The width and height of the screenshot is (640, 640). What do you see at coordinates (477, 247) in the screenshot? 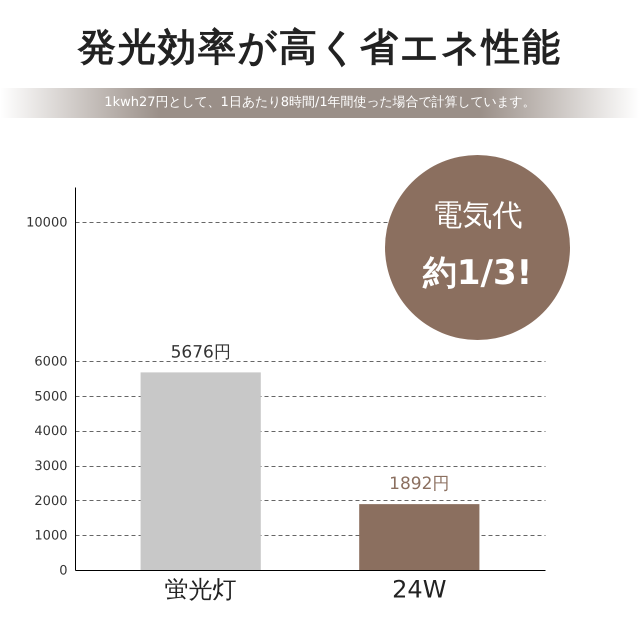
I see `circle-badge: 電気代 約1/3!` at bounding box center [477, 247].